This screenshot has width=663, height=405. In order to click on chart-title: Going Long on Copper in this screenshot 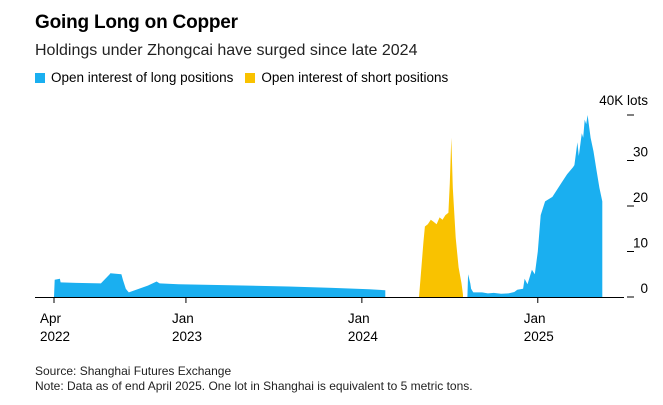, I will do `click(136, 22)`.